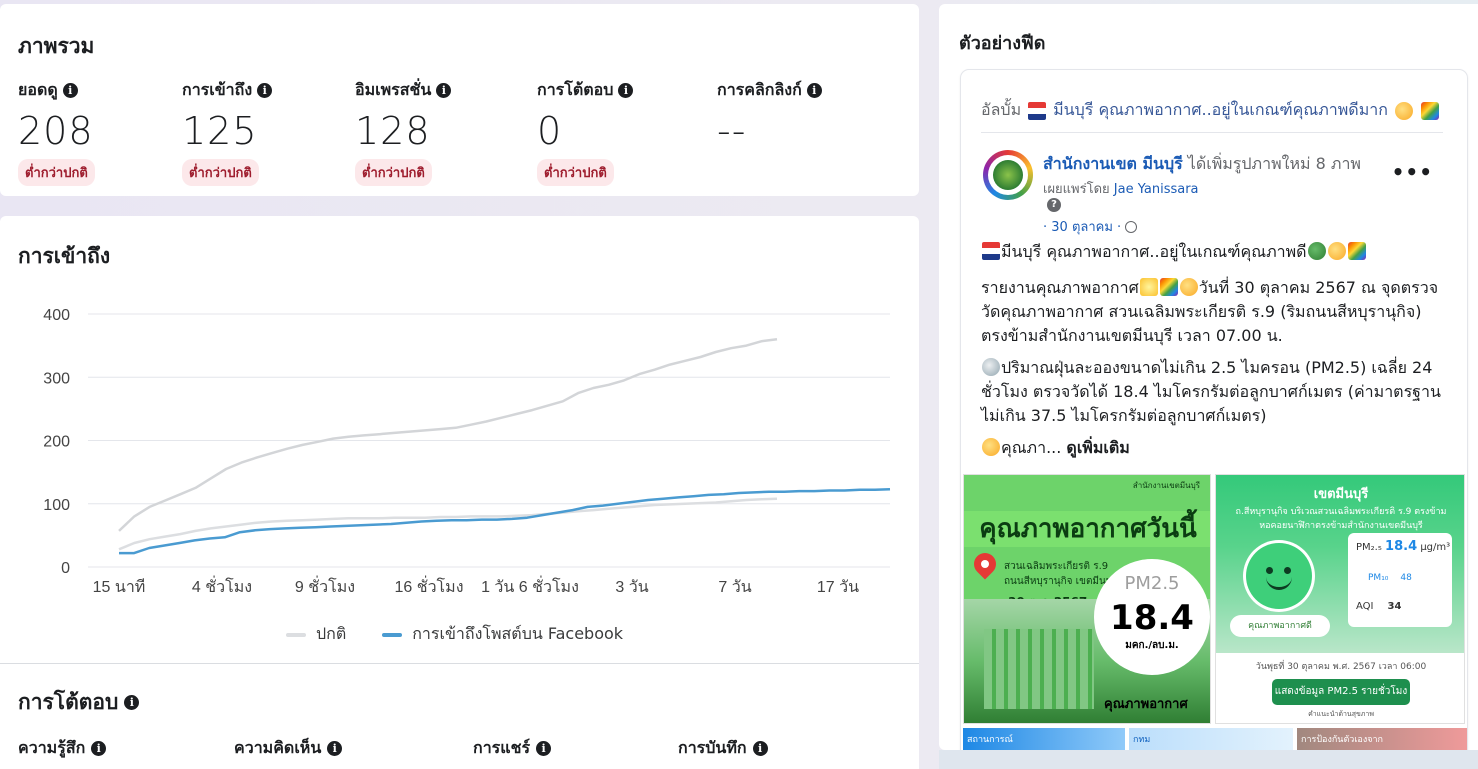  What do you see at coordinates (631, 587) in the screenshot?
I see `x-tick-label: 3 วัน` at bounding box center [631, 587].